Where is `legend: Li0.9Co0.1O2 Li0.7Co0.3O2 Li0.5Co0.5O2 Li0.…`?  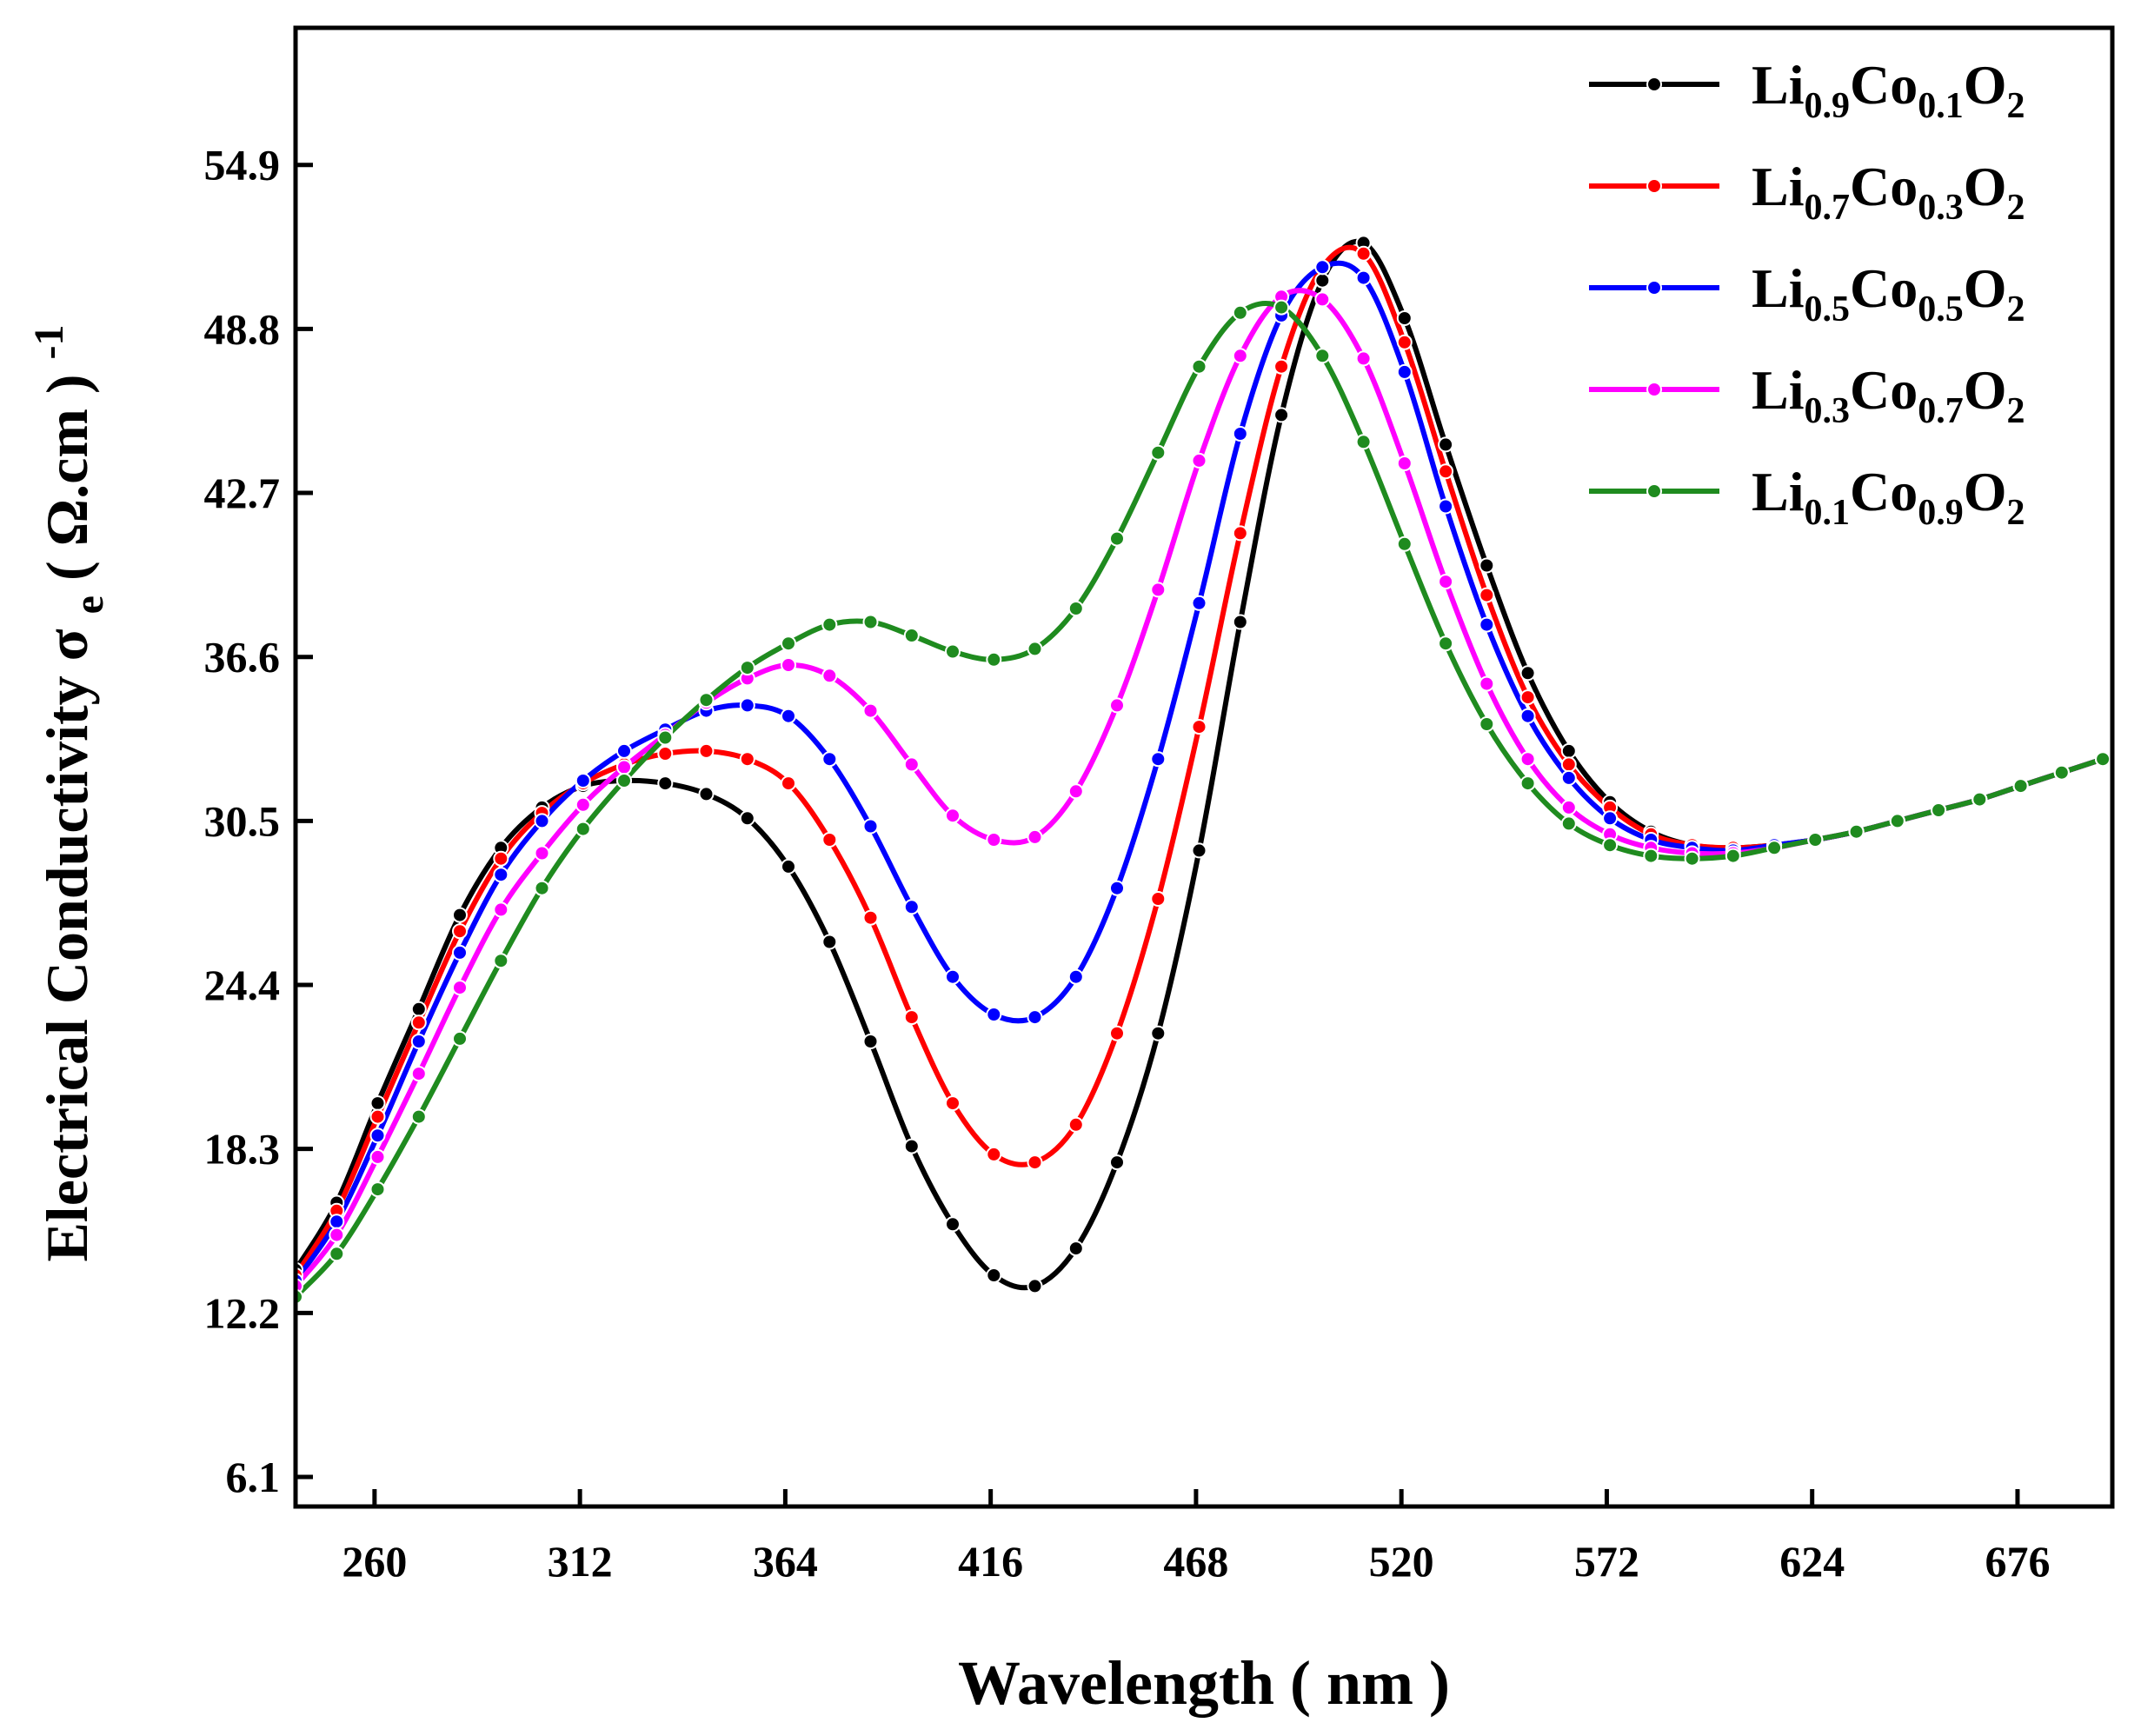 legend: Li0.9Co0.1O2 Li0.7Co0.3O2 Li0.5Co0.5O2 Li0.… is located at coordinates (1807, 293).